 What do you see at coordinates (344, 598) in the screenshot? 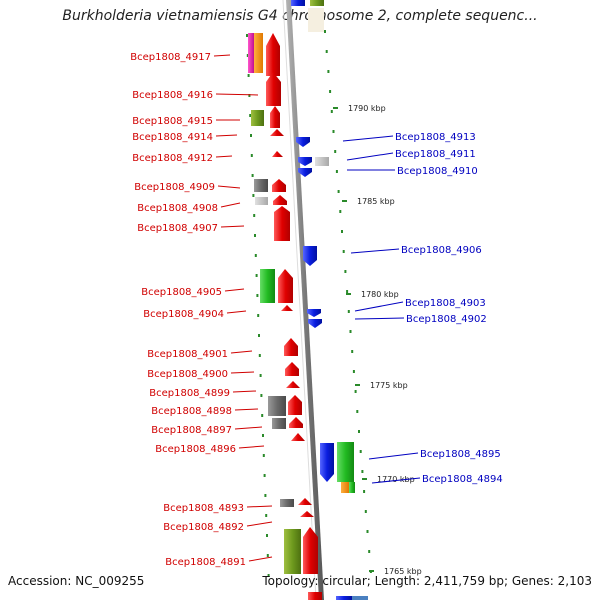
I see `gene-block-blue-bottom` at bounding box center [344, 598].